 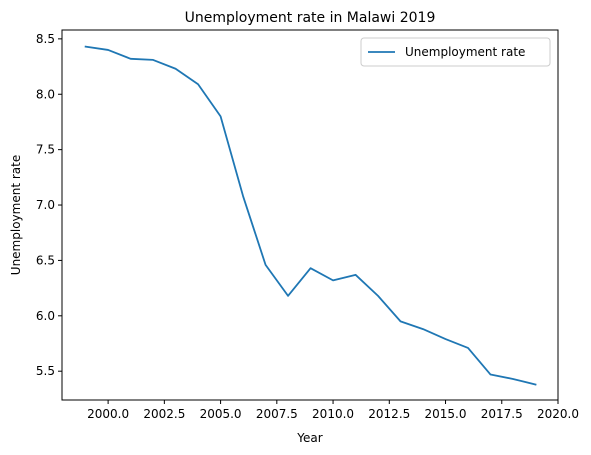 I want to click on y-axis: 5.5 6.0 6.5 7.0 7.5 8.0 8.5, so click(x=49, y=205).